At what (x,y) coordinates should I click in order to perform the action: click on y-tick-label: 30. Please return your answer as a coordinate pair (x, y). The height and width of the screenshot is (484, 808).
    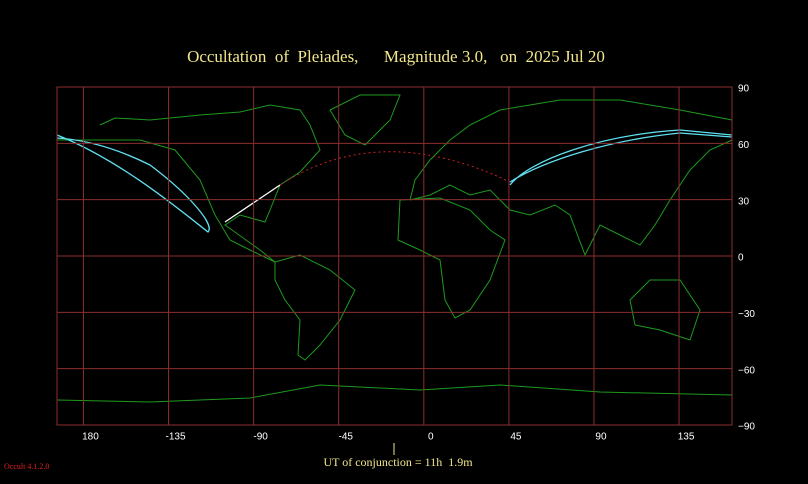
    Looking at the image, I should click on (744, 201).